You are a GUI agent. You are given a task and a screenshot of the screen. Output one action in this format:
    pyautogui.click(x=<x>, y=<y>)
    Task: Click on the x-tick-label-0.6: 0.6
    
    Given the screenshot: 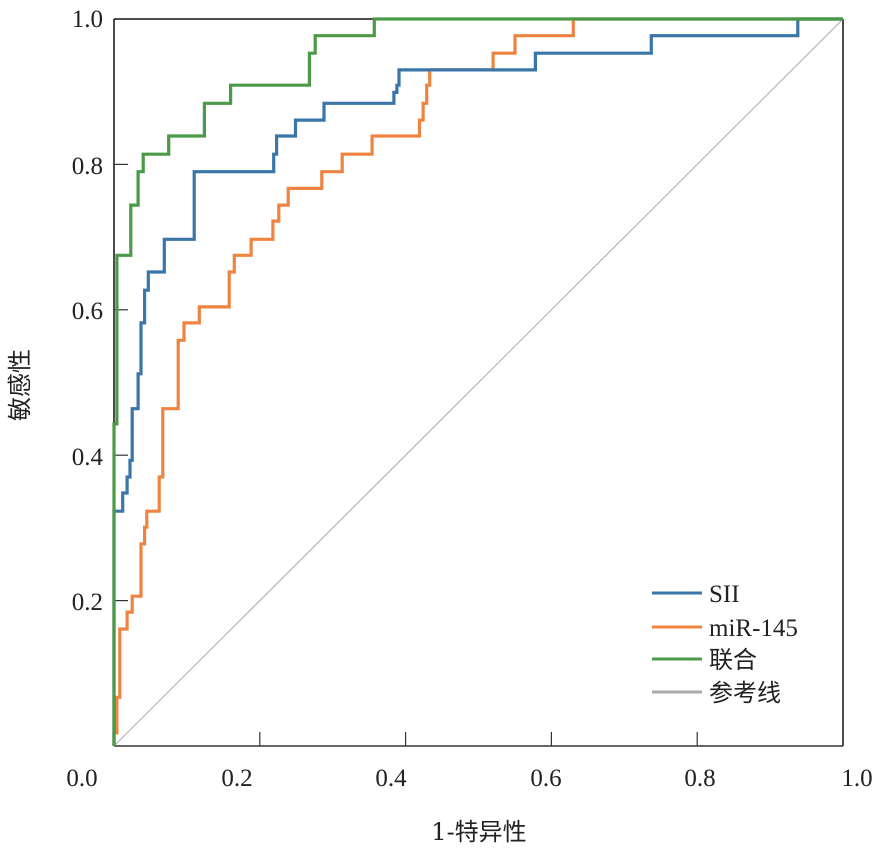 What is the action you would take?
    pyautogui.click(x=545, y=778)
    